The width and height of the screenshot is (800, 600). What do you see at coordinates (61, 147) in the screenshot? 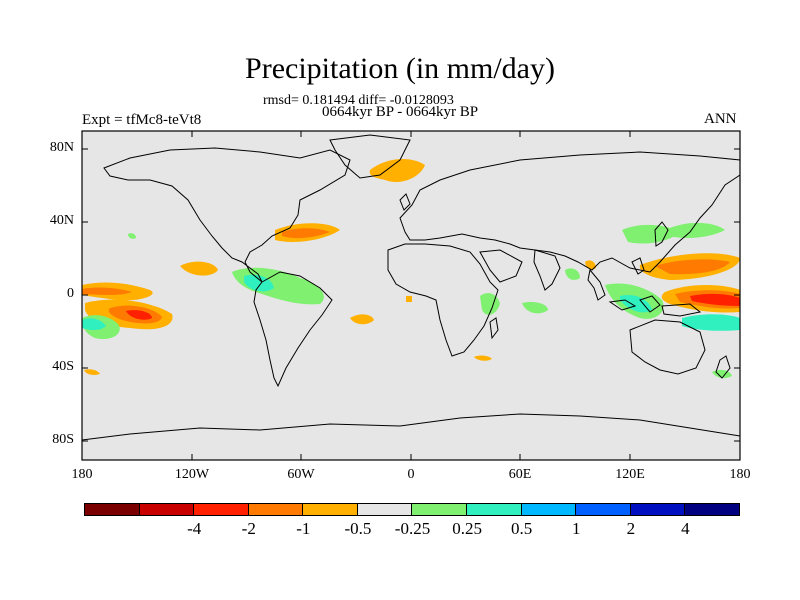
I see `lat-label-80n: 80N` at bounding box center [61, 147].